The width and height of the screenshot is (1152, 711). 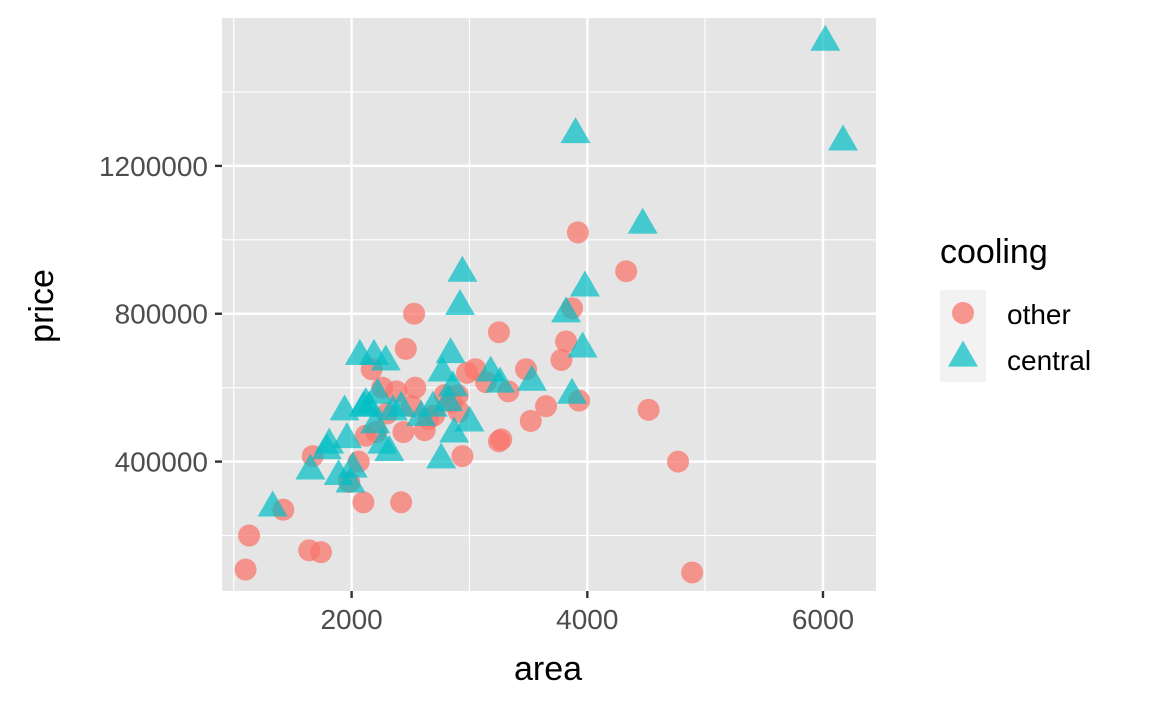 What do you see at coordinates (1039, 314) in the screenshot?
I see `legend-label-other: other` at bounding box center [1039, 314].